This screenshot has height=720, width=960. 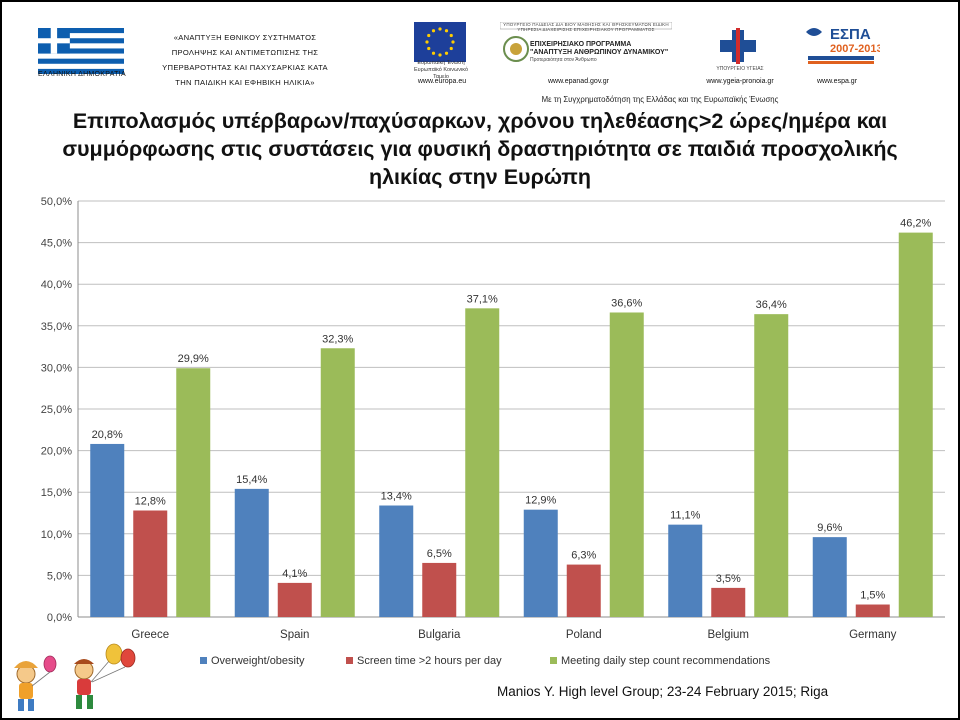 I want to click on bar-value-label: 37,1%, so click(x=482, y=299).